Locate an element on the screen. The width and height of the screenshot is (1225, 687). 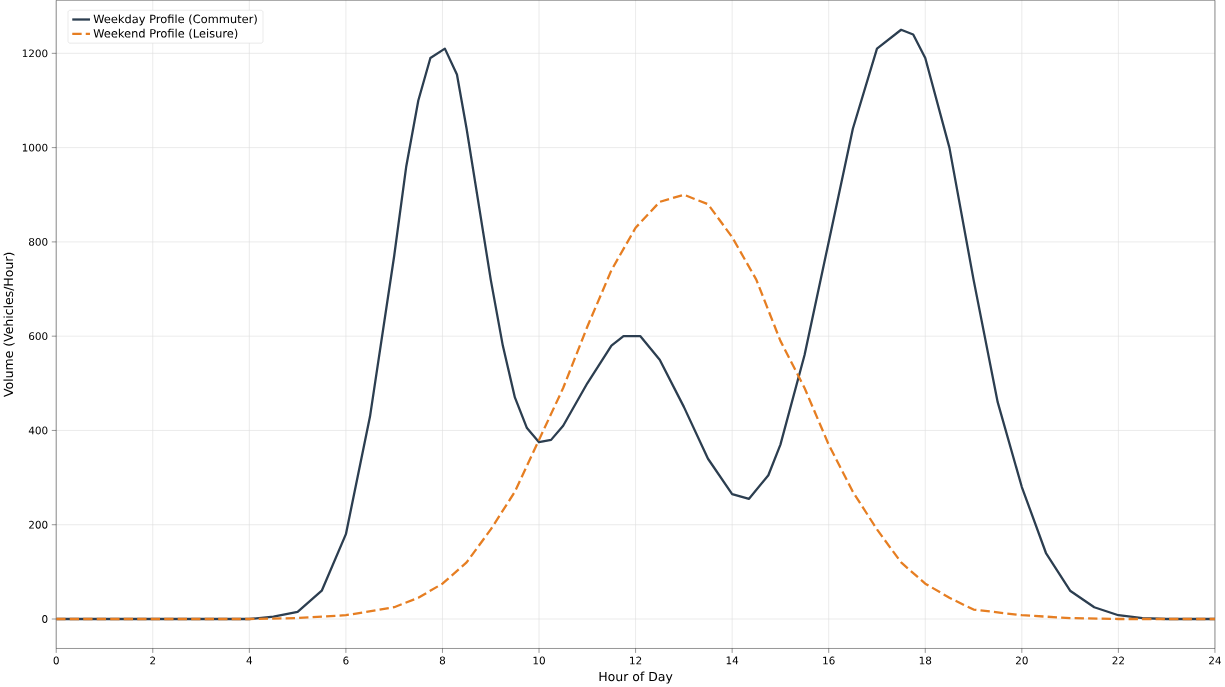
x-tick-label: 6 is located at coordinates (346, 660).